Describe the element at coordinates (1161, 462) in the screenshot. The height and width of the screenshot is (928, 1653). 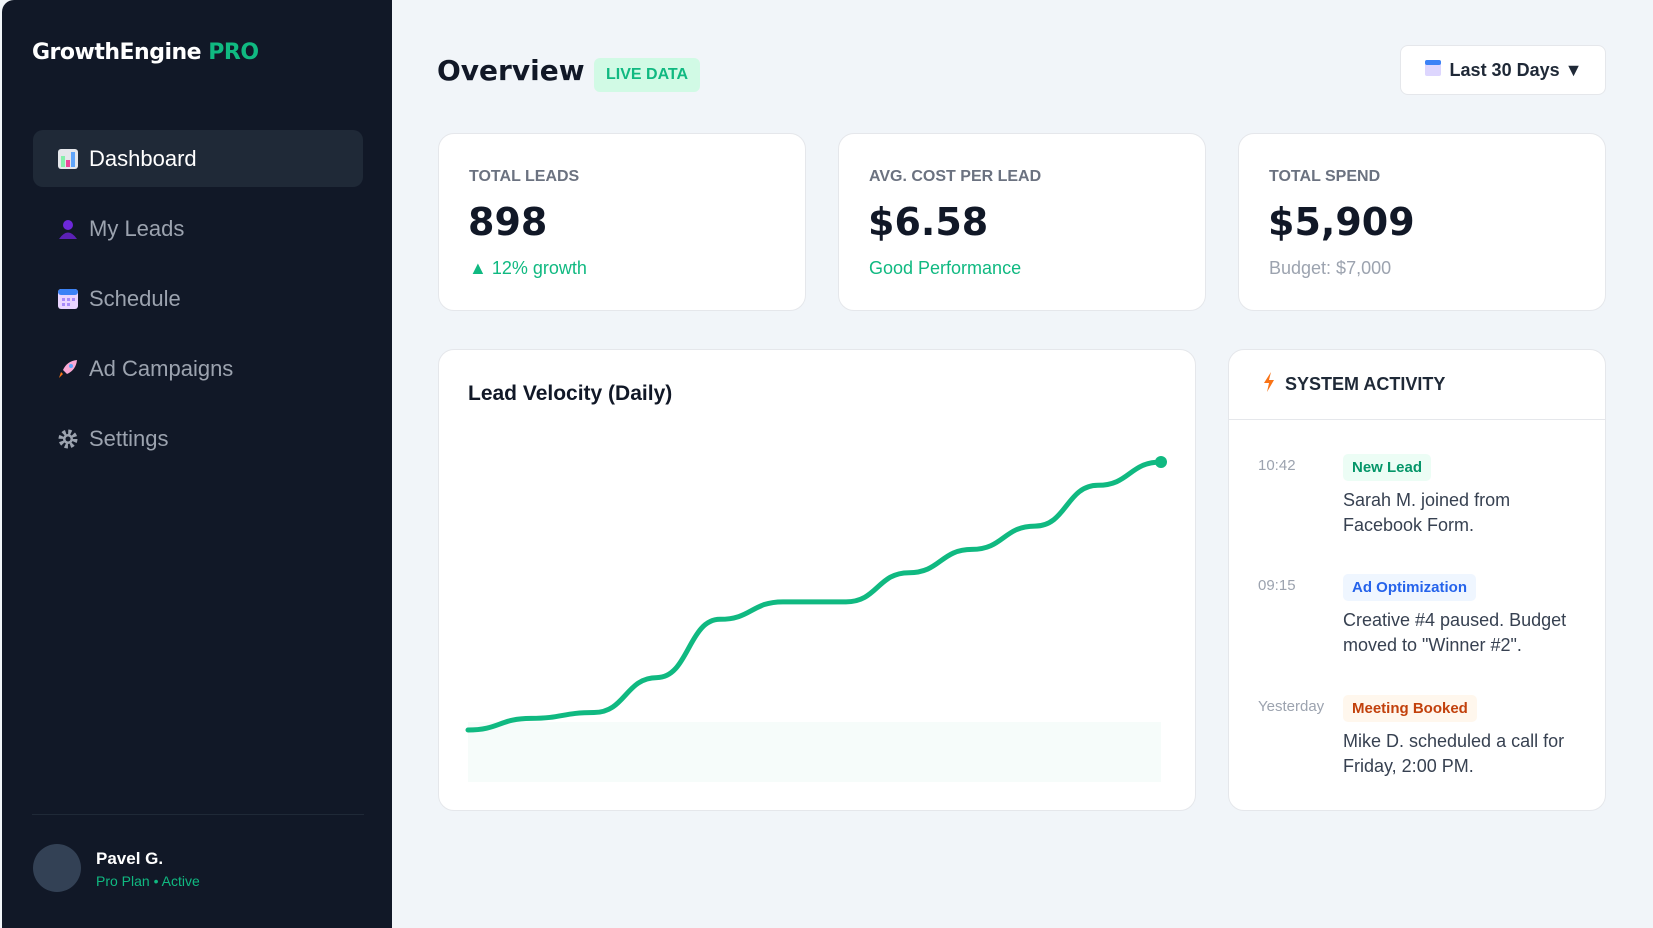
I see `chart-point` at that location.